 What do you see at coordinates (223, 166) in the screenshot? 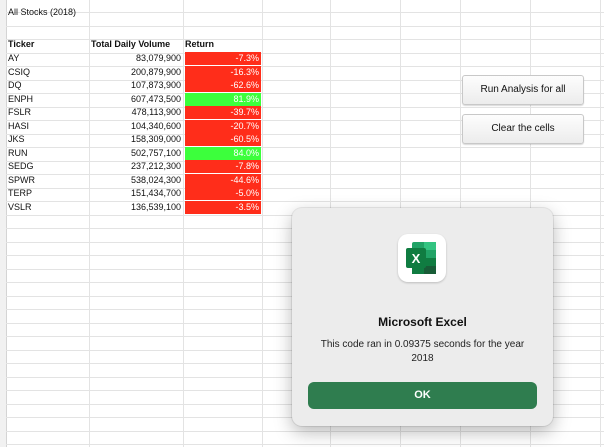
I see `return-cell: -7.8%` at bounding box center [223, 166].